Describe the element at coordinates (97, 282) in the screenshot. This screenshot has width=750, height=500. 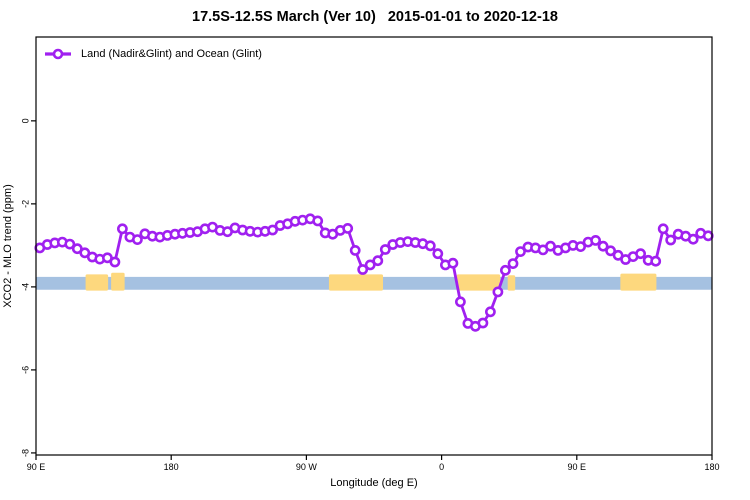
I see `land-segment-australia-west` at that location.